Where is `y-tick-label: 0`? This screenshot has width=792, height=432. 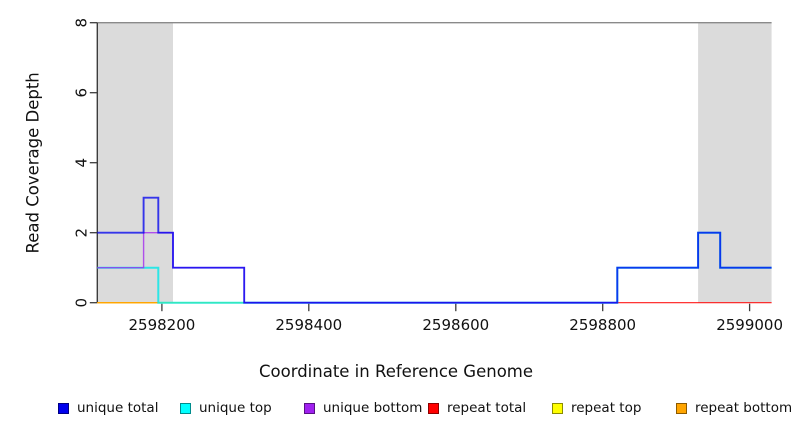 y-tick-label: 0 is located at coordinates (82, 303).